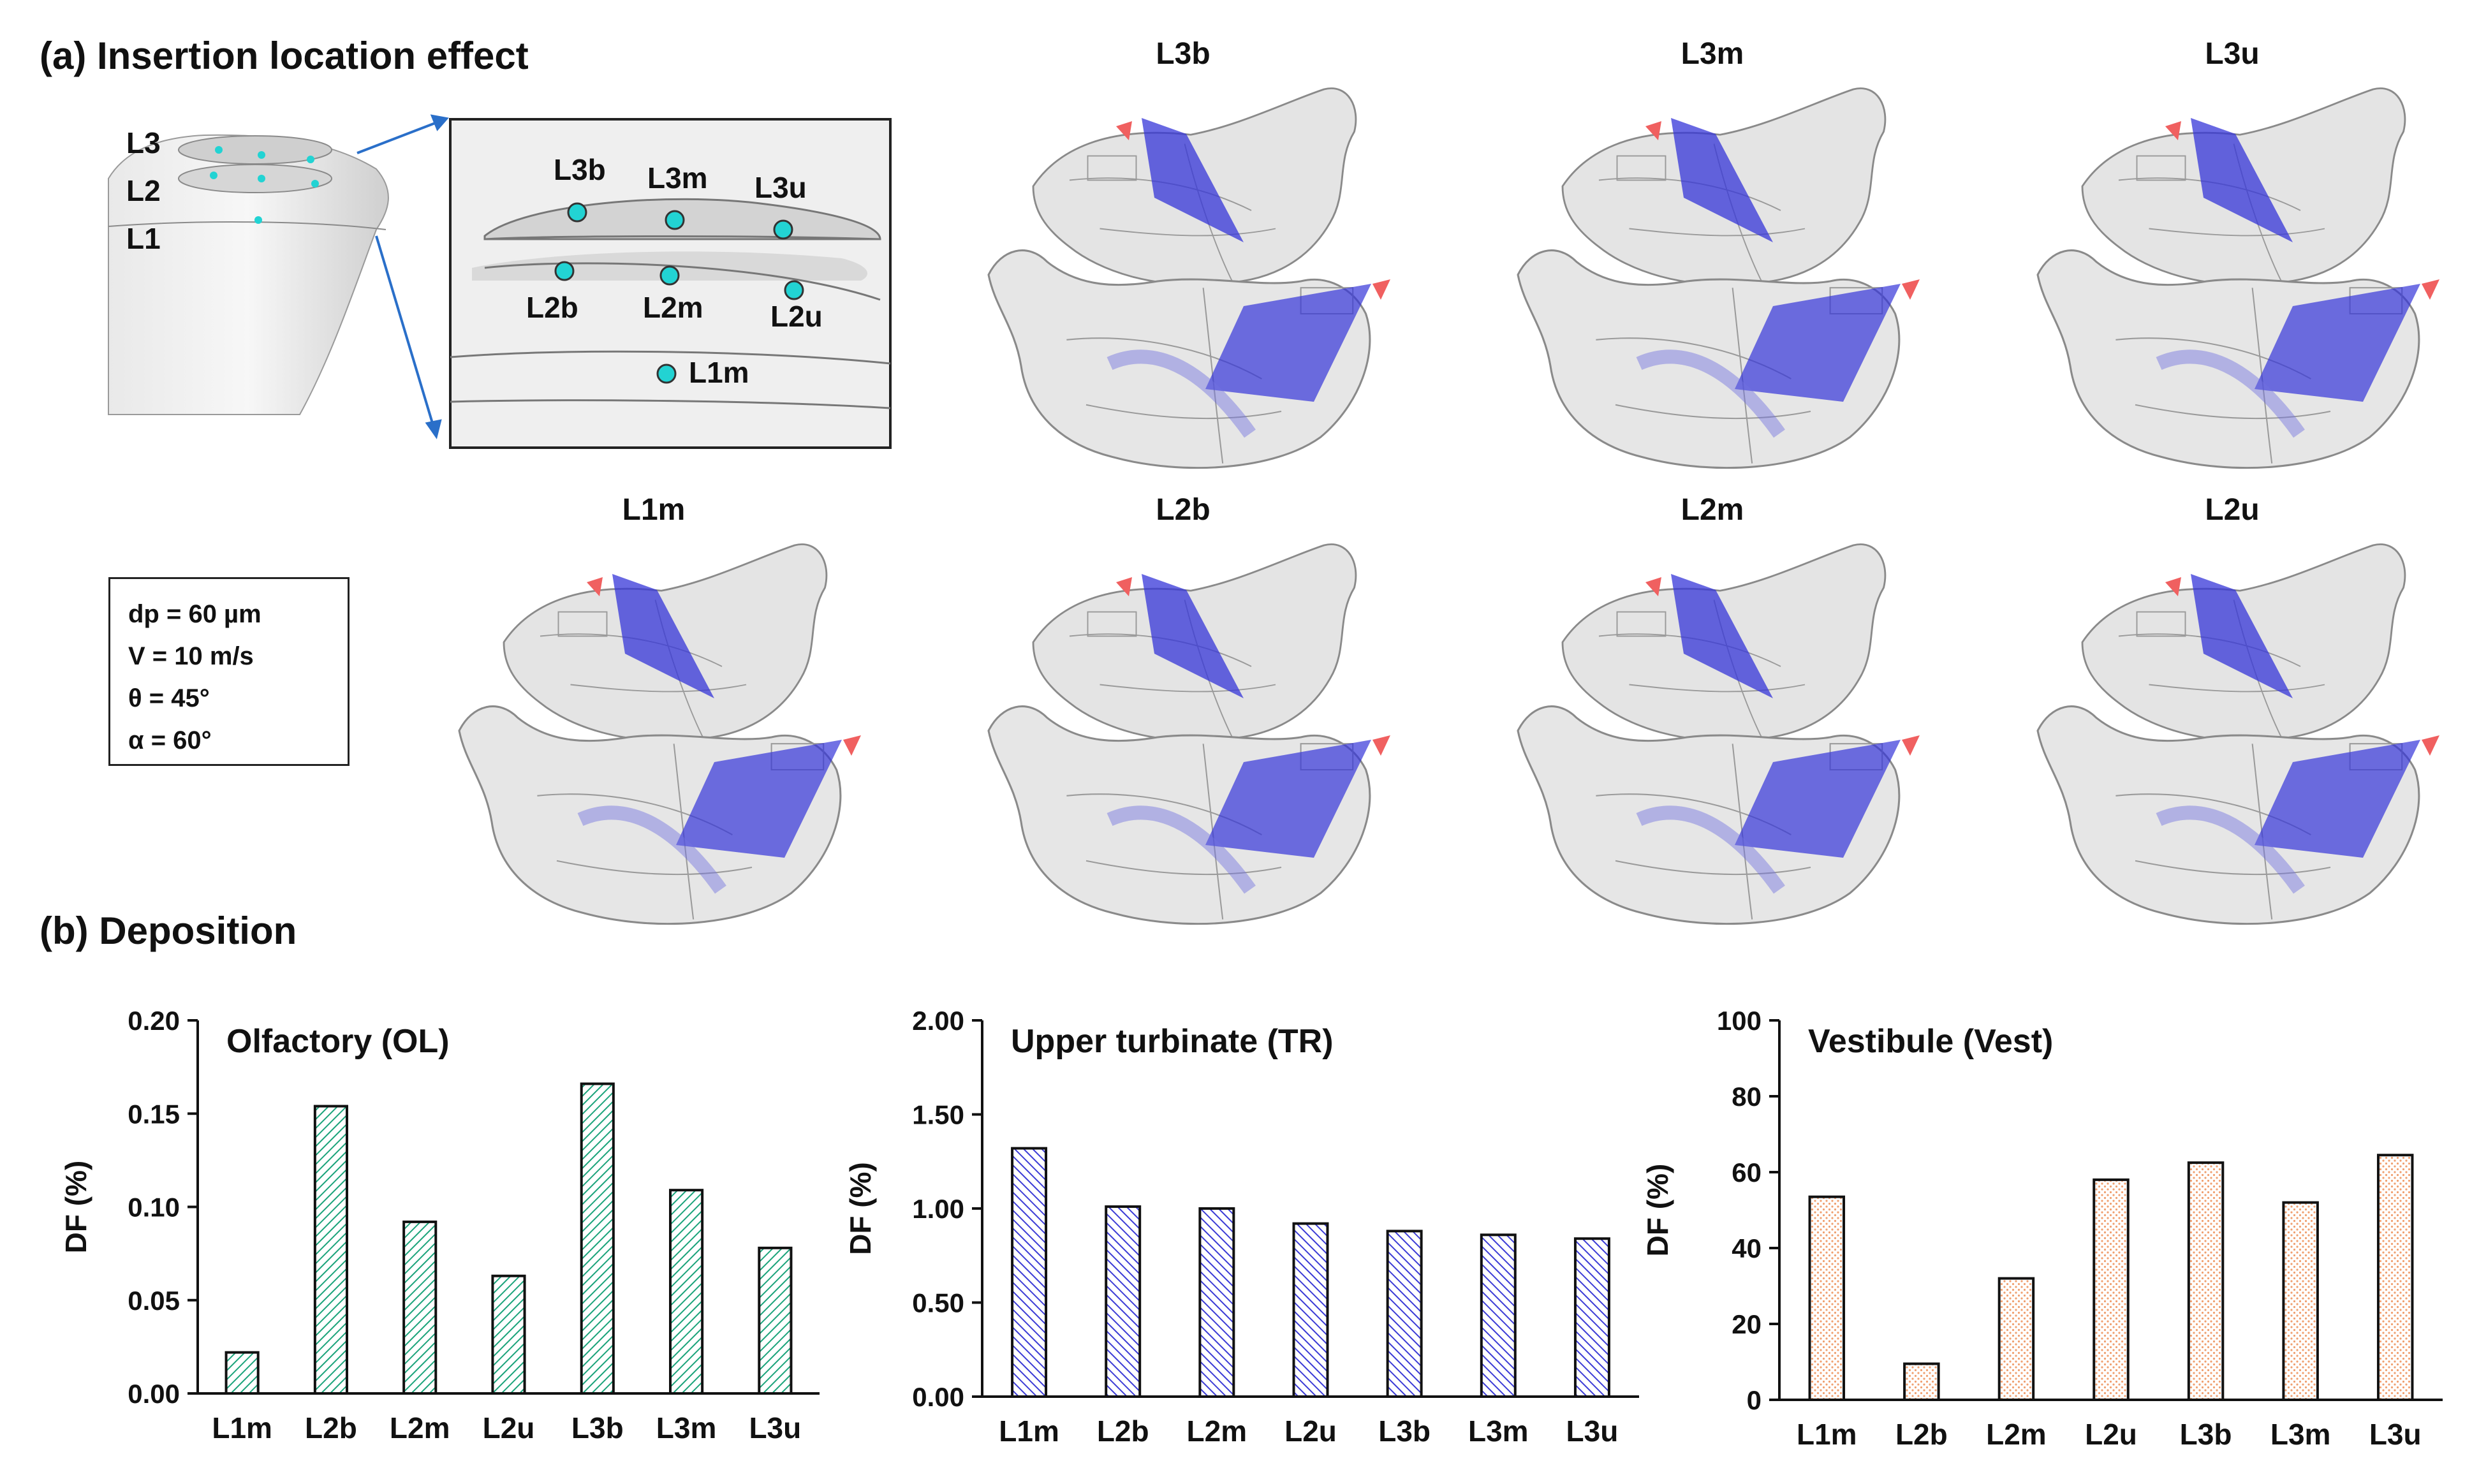 This screenshot has height=1484, width=2472. Describe the element at coordinates (2232, 54) in the screenshot. I see `render-label-L3u: L3u` at that location.